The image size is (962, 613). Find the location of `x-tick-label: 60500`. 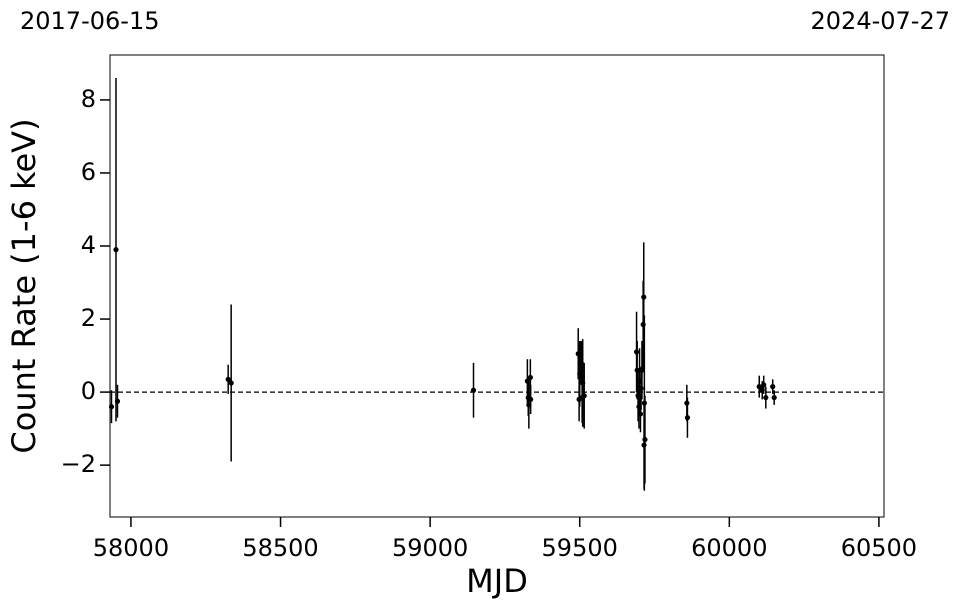

x-tick-label: 60500 is located at coordinates (879, 548).